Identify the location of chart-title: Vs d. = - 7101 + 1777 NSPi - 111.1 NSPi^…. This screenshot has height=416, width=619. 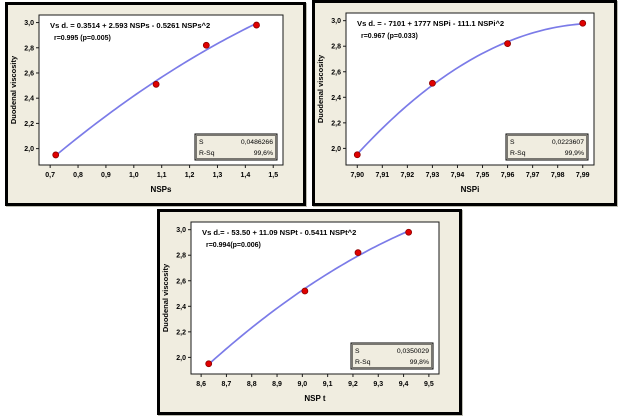
(430, 23).